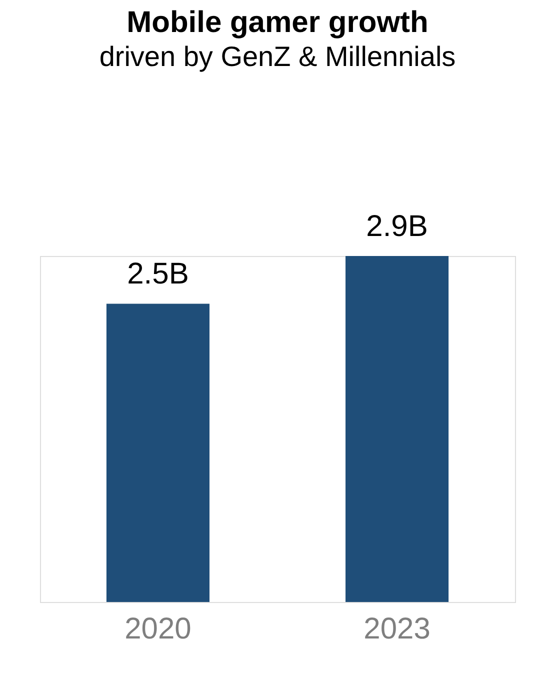 Image resolution: width=535 pixels, height=692 pixels. Describe the element at coordinates (397, 629) in the screenshot. I see `x-tick-label: 2023` at that location.